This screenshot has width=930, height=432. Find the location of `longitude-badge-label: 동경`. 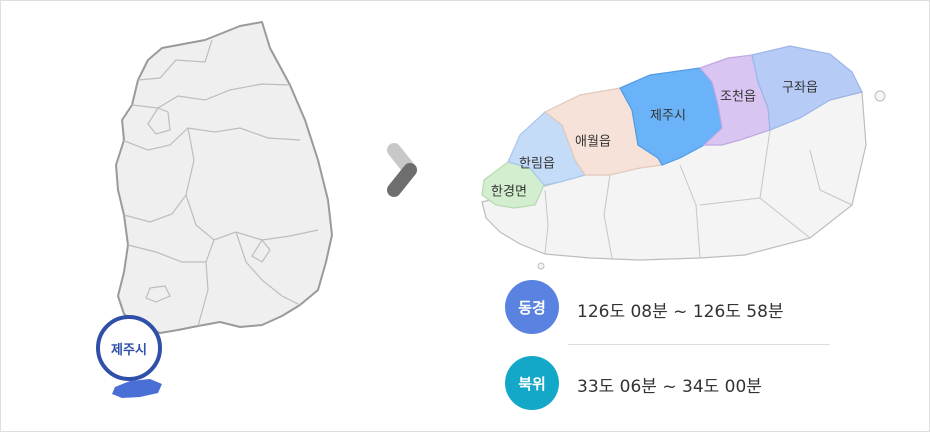

longitude-badge-label: 동경 is located at coordinates (532, 307).